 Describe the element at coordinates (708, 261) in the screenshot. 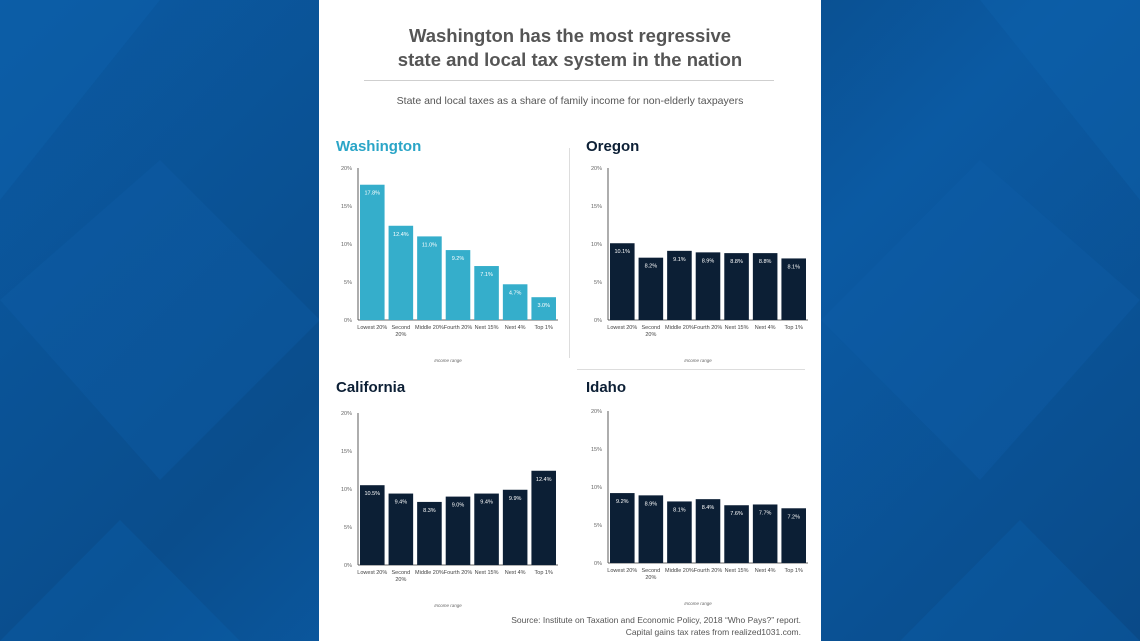

I see `data-label: 8.9%` at that location.